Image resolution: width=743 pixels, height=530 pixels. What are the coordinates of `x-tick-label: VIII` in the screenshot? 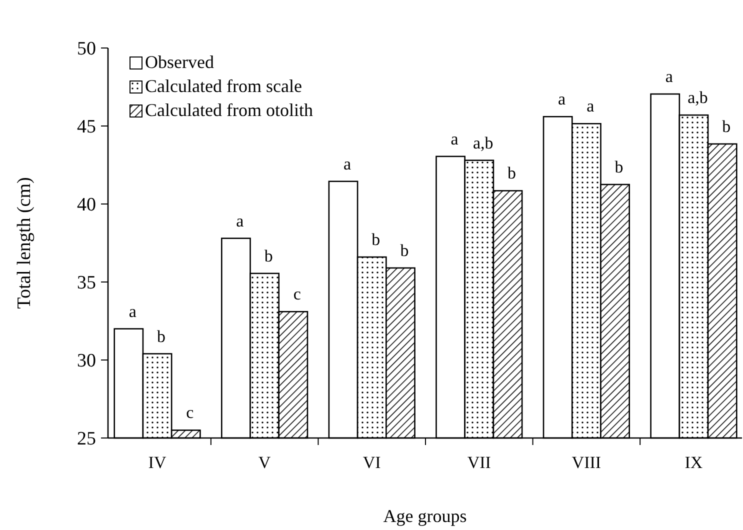 It's located at (587, 462).